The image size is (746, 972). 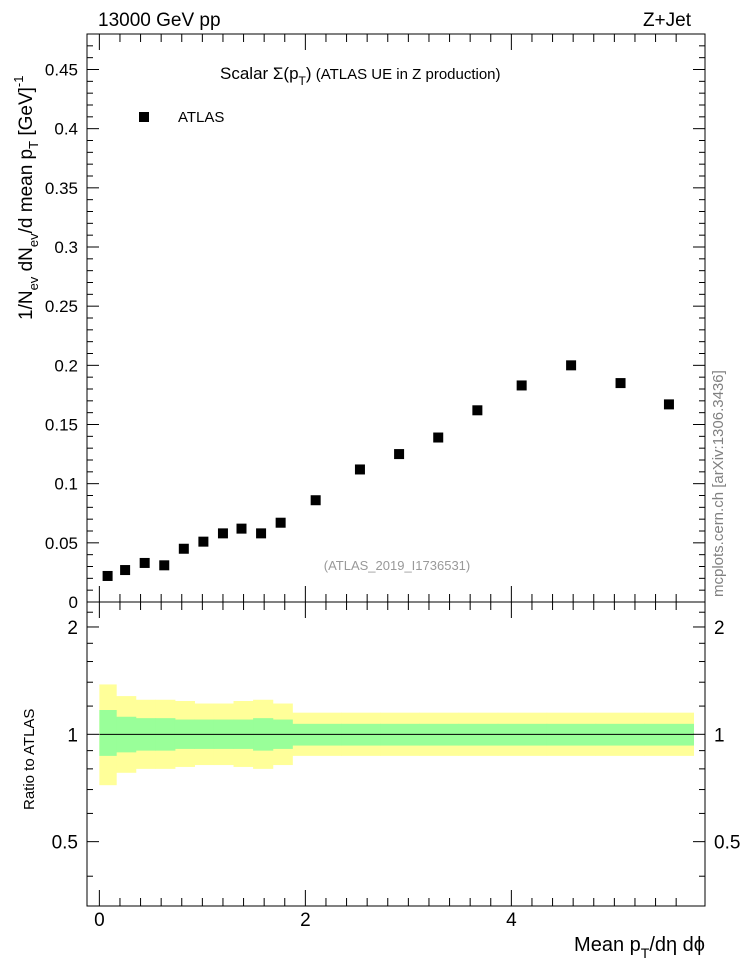 What do you see at coordinates (61, 425) in the screenshot?
I see `y-tick-label: 0.15` at bounding box center [61, 425].